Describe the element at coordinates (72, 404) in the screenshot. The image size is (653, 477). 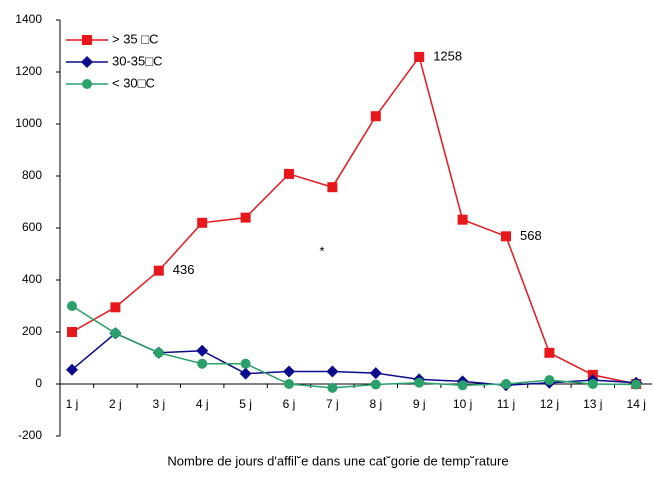
I see `x-tick-label: 1 j` at that location.